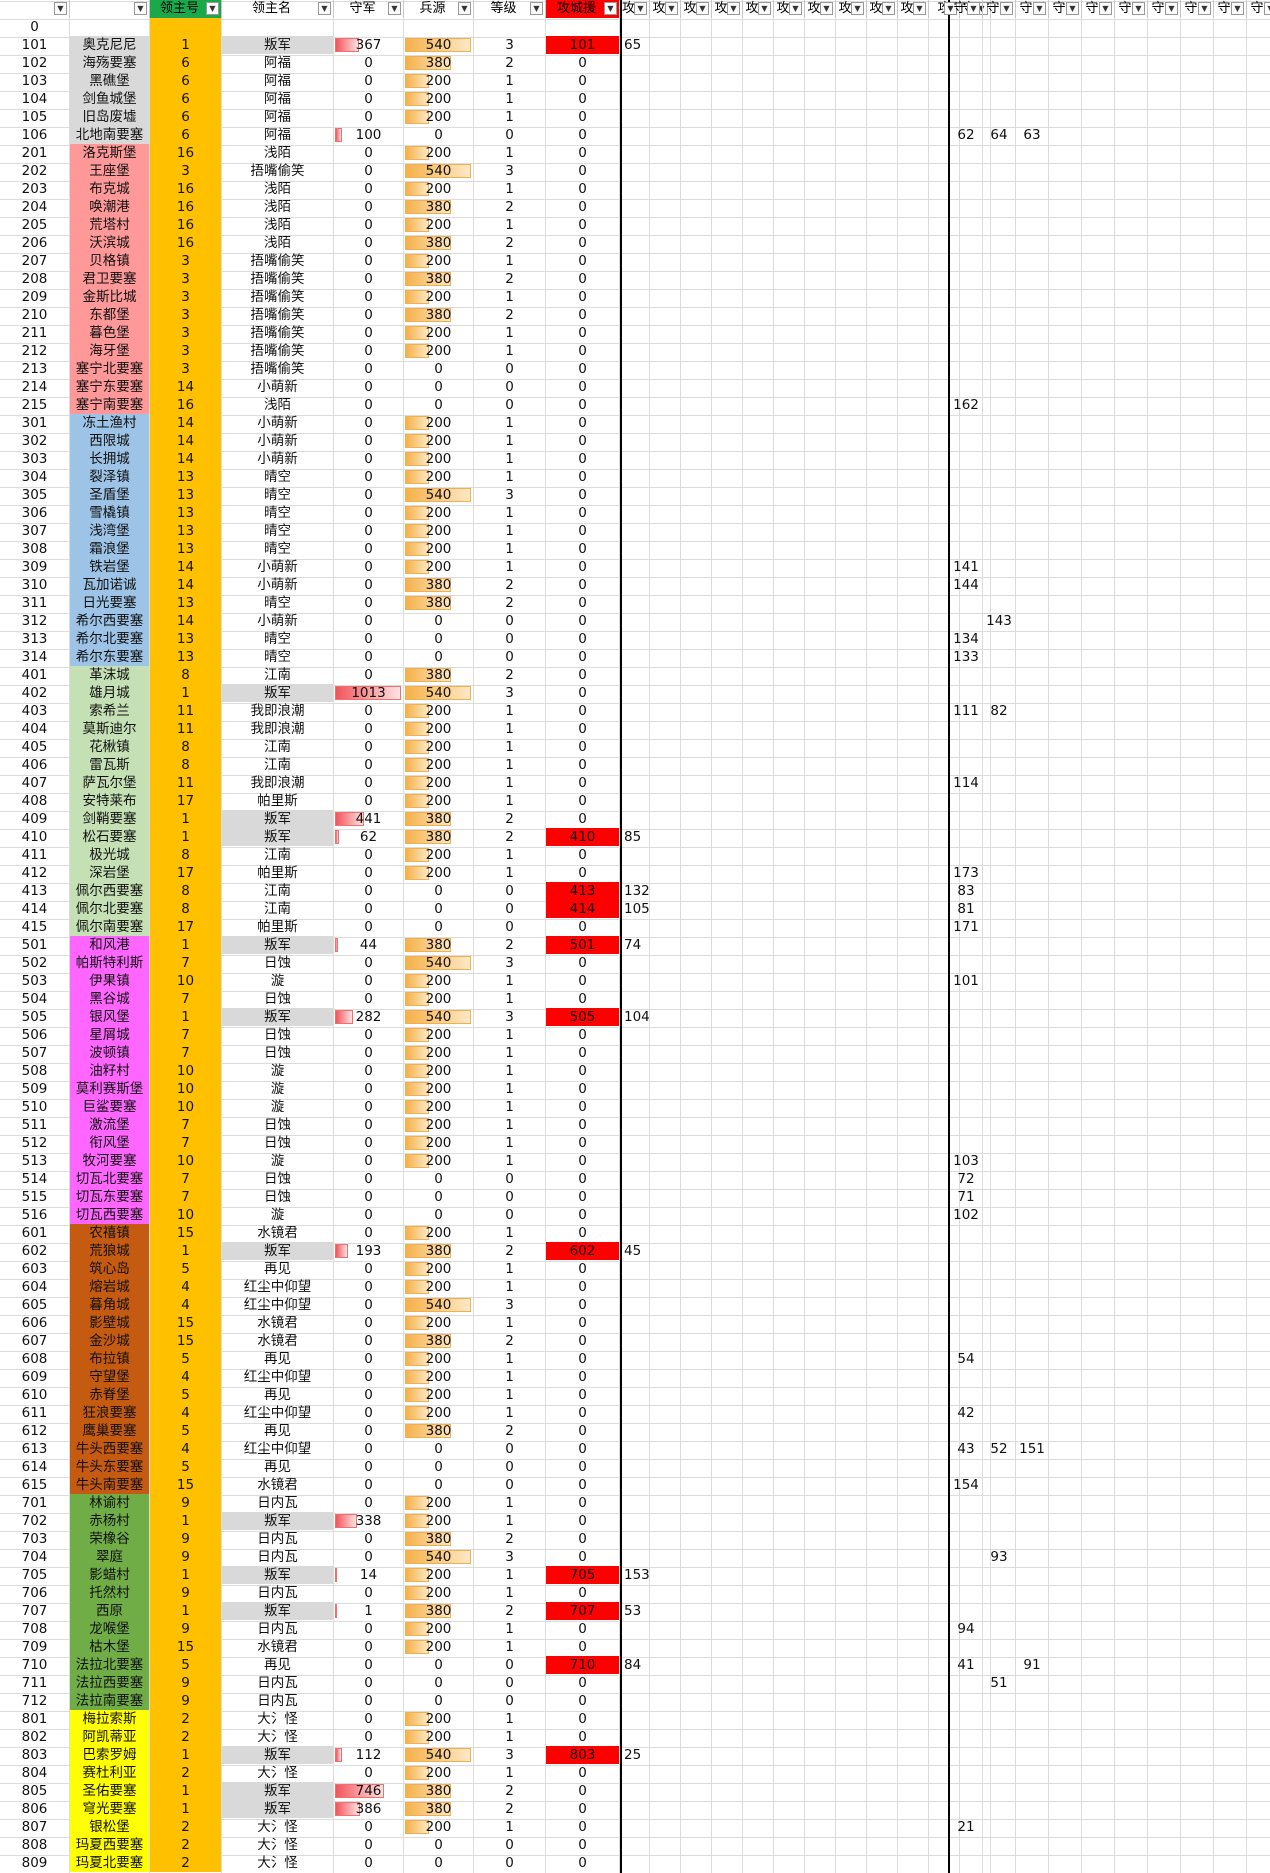 The image size is (1270, 1873). I want to click on city-id-cell: 101, so click(34, 45).